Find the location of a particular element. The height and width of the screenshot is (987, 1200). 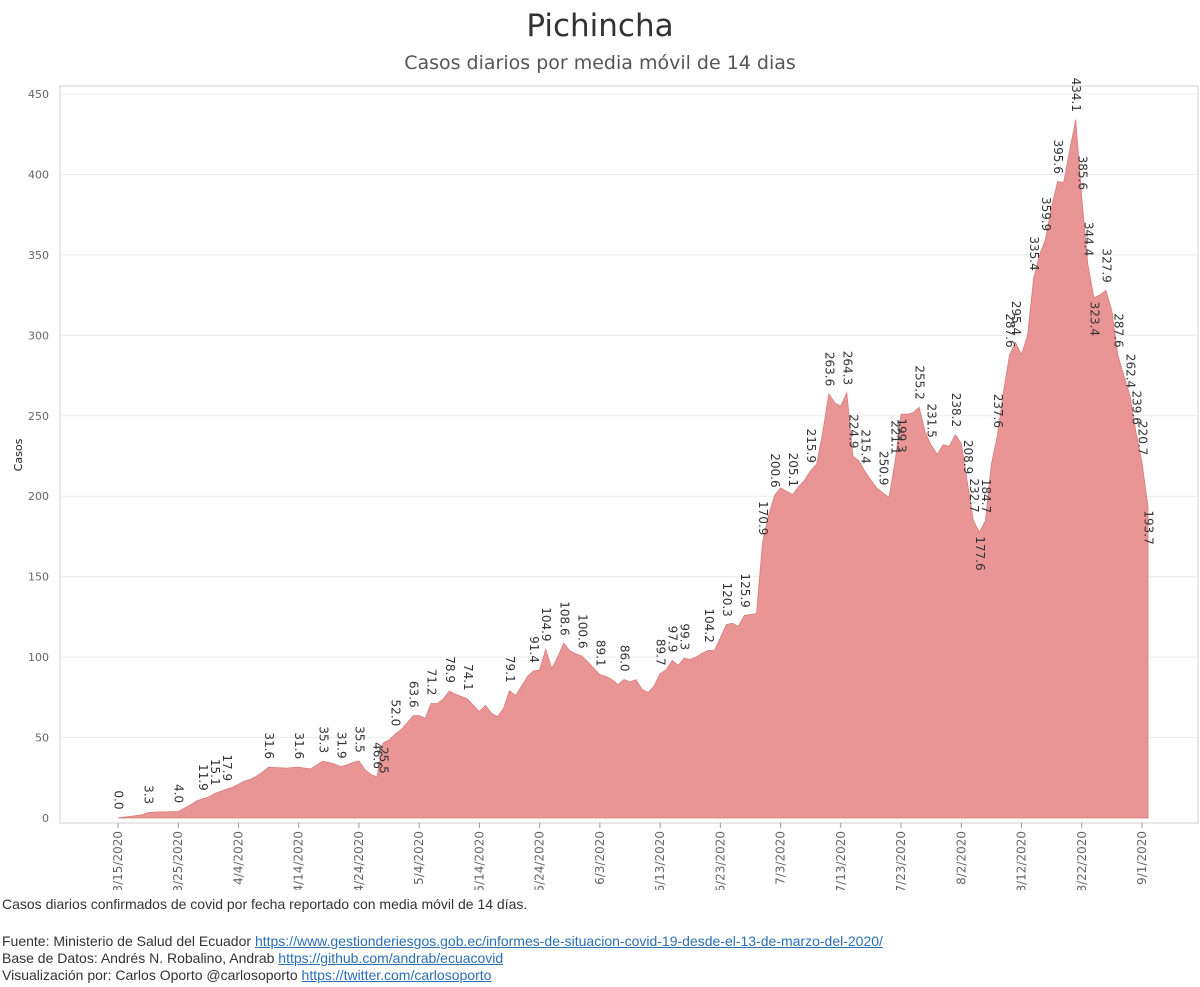

data-label: 232.7 is located at coordinates (974, 495).